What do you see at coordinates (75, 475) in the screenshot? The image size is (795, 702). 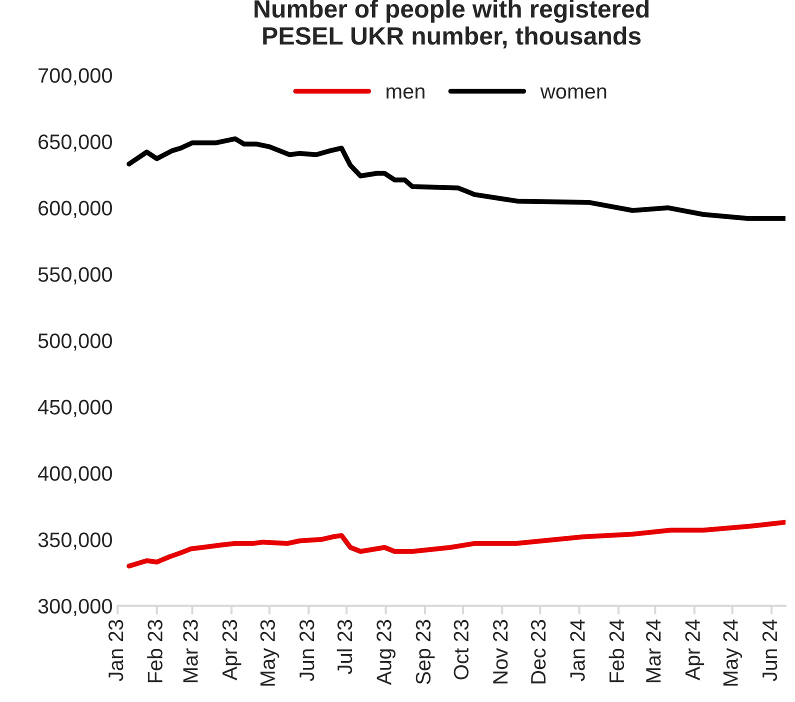 I see `y-tick-label: 400,000` at bounding box center [75, 475].